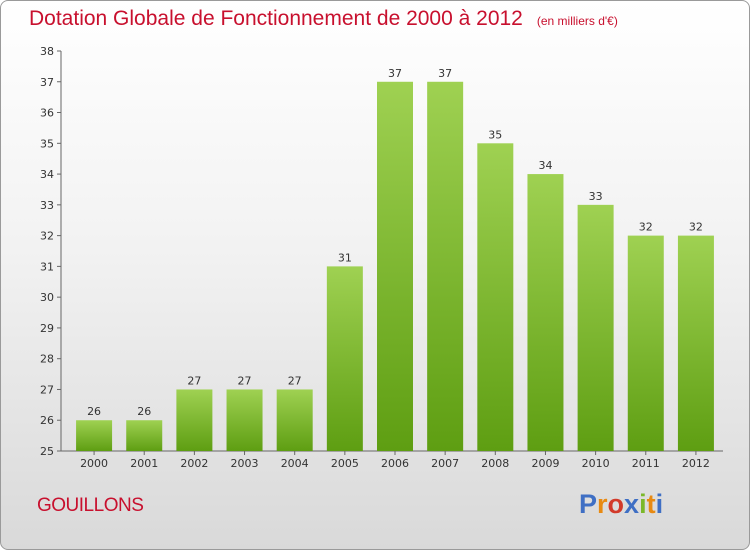  Describe the element at coordinates (602, 504) in the screenshot. I see `logo-letter: r` at that location.